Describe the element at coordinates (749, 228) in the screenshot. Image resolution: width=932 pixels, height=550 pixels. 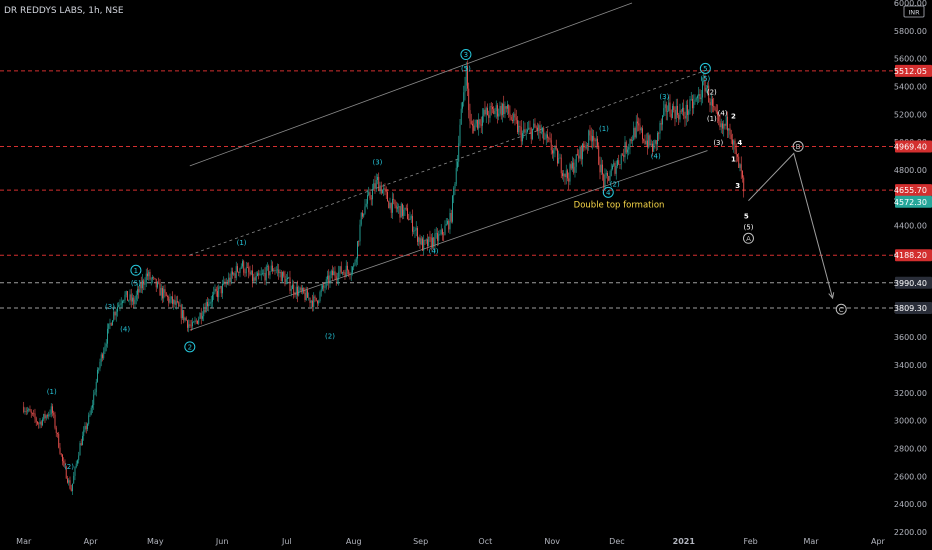
I see `wave-label: (5)` at that location.